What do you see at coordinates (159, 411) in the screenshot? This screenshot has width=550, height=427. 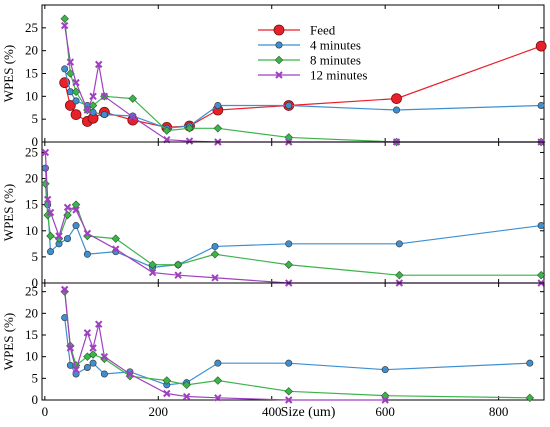 I see `x-tick-label: 200` at bounding box center [159, 411].